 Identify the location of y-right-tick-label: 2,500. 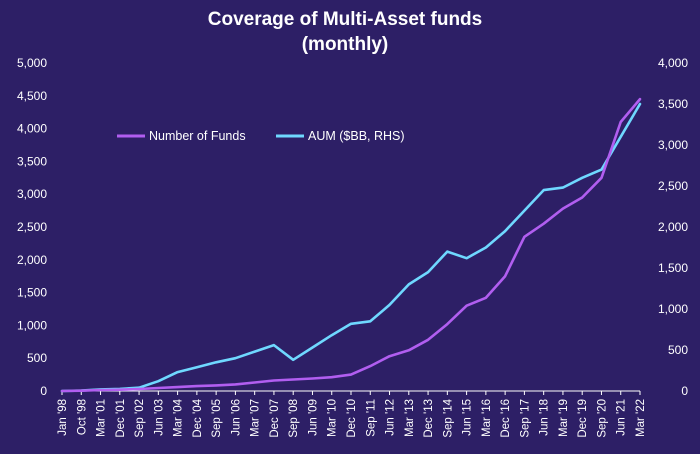
(673, 186).